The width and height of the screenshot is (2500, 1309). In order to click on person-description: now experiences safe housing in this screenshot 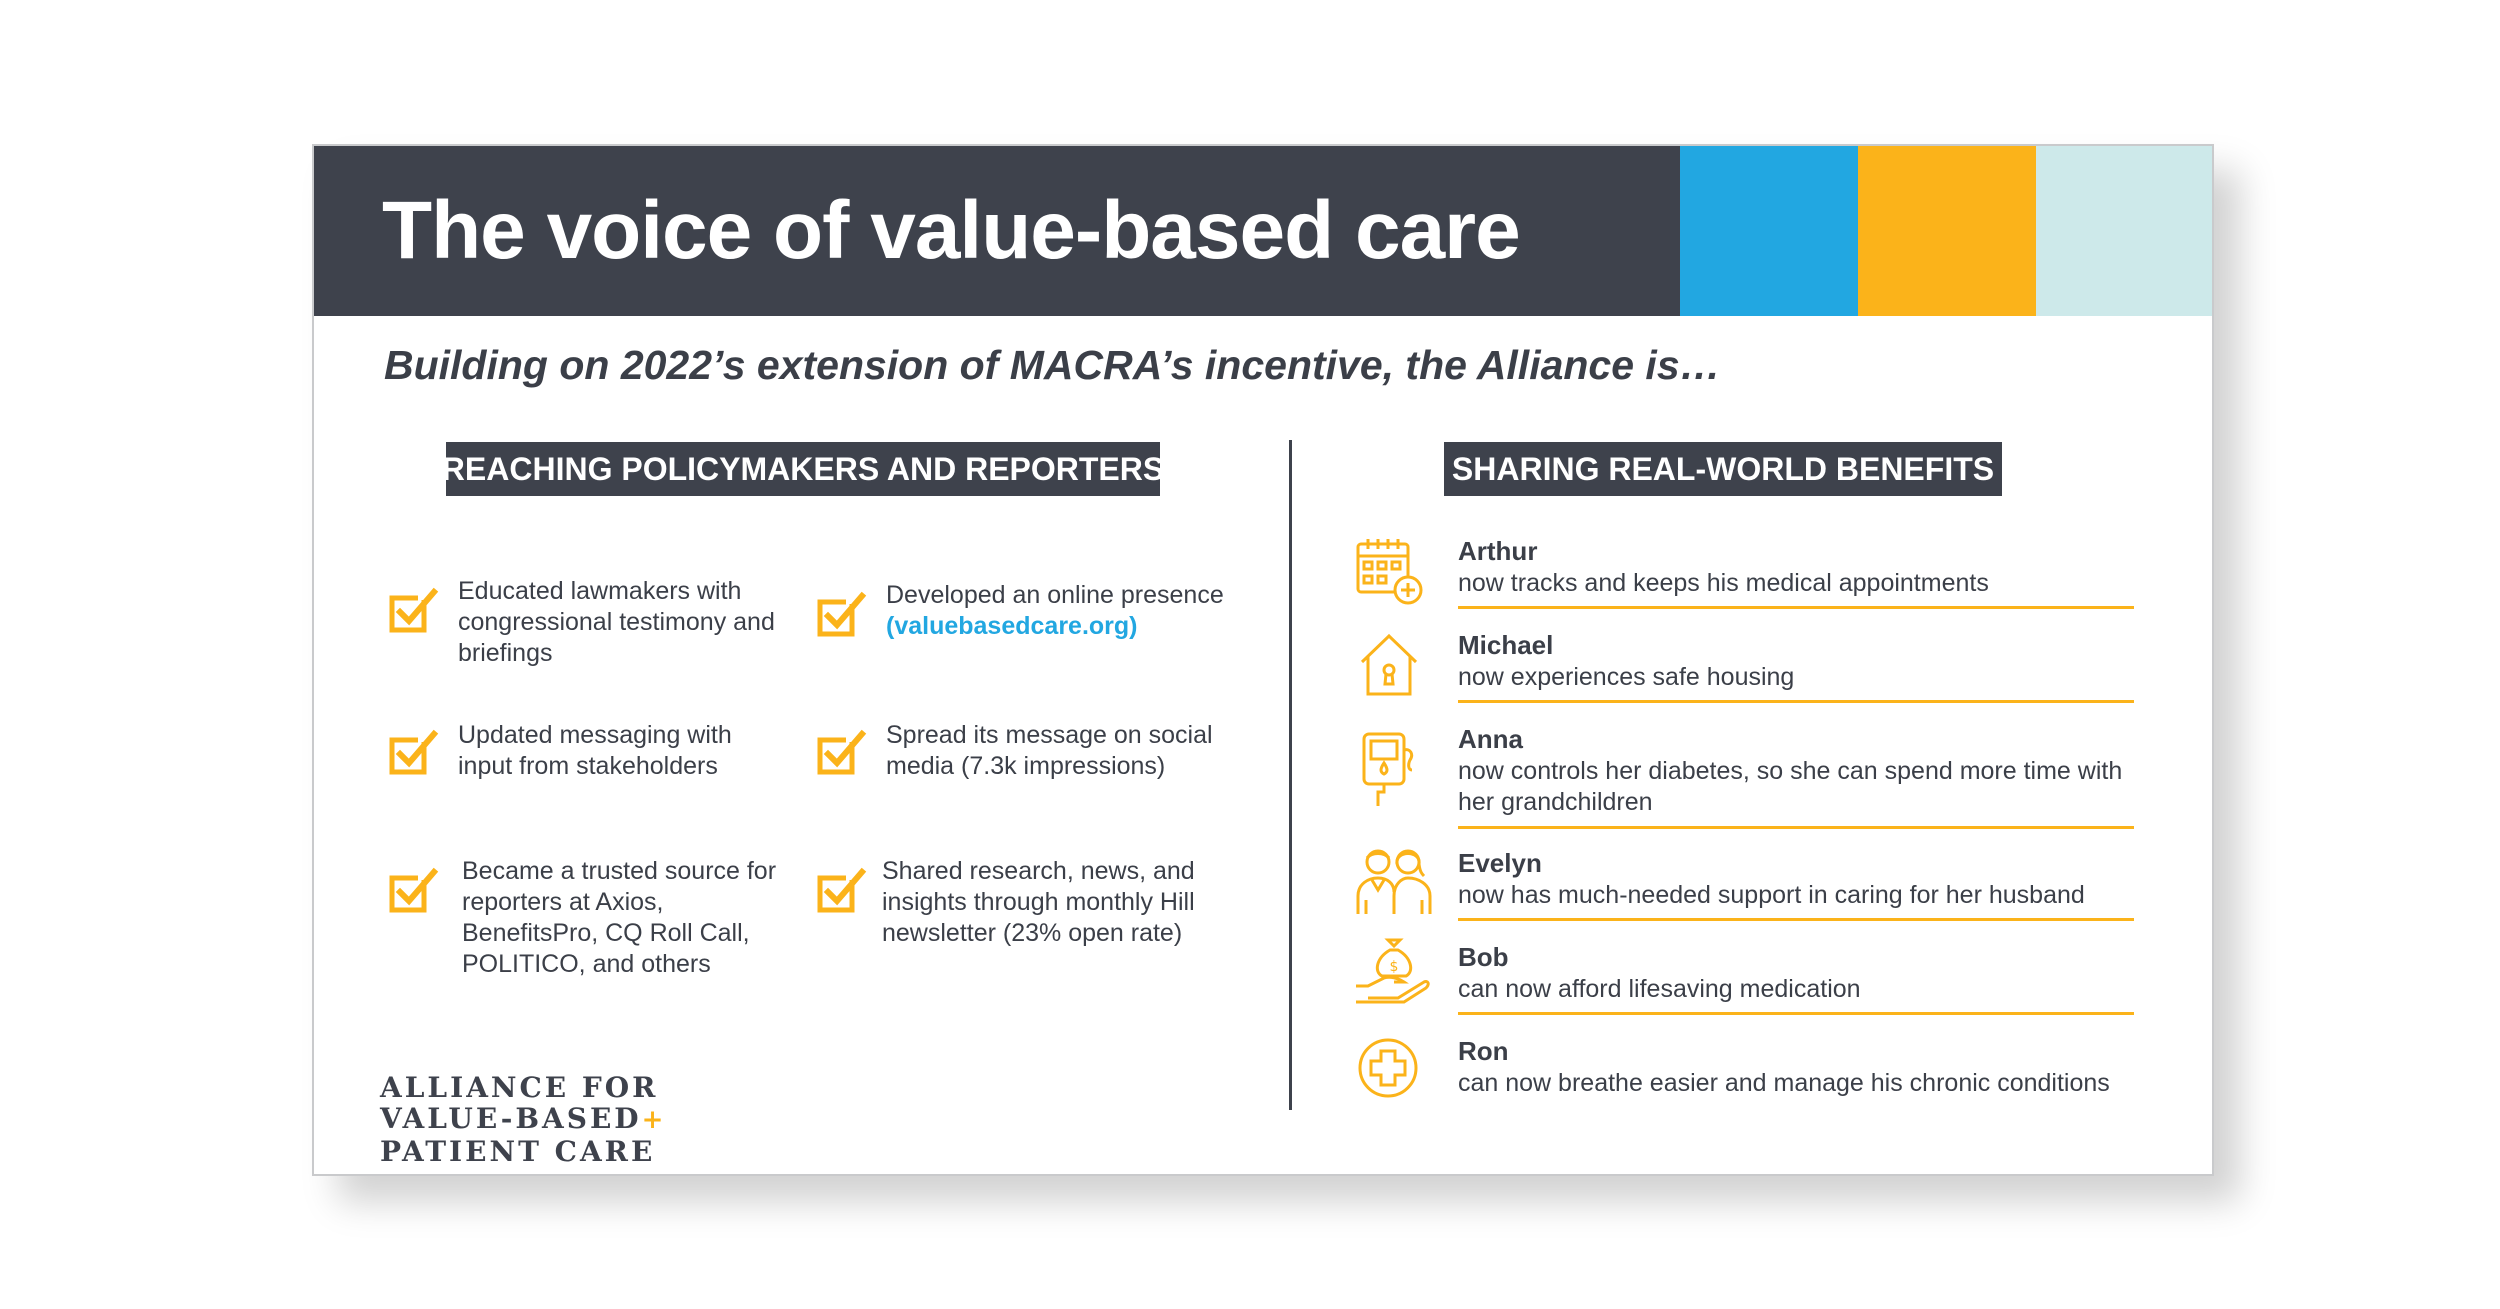, I will do `click(1626, 677)`.